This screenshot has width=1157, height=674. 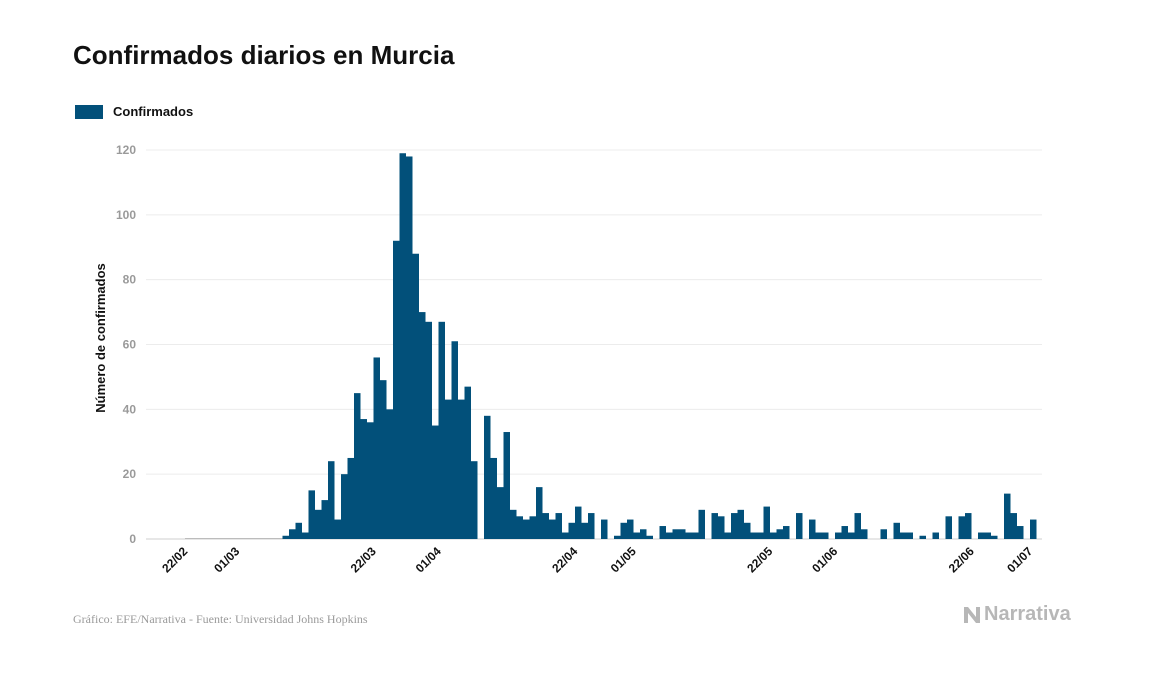 I want to click on y-axis-label: Número de confirmados, so click(x=100, y=338).